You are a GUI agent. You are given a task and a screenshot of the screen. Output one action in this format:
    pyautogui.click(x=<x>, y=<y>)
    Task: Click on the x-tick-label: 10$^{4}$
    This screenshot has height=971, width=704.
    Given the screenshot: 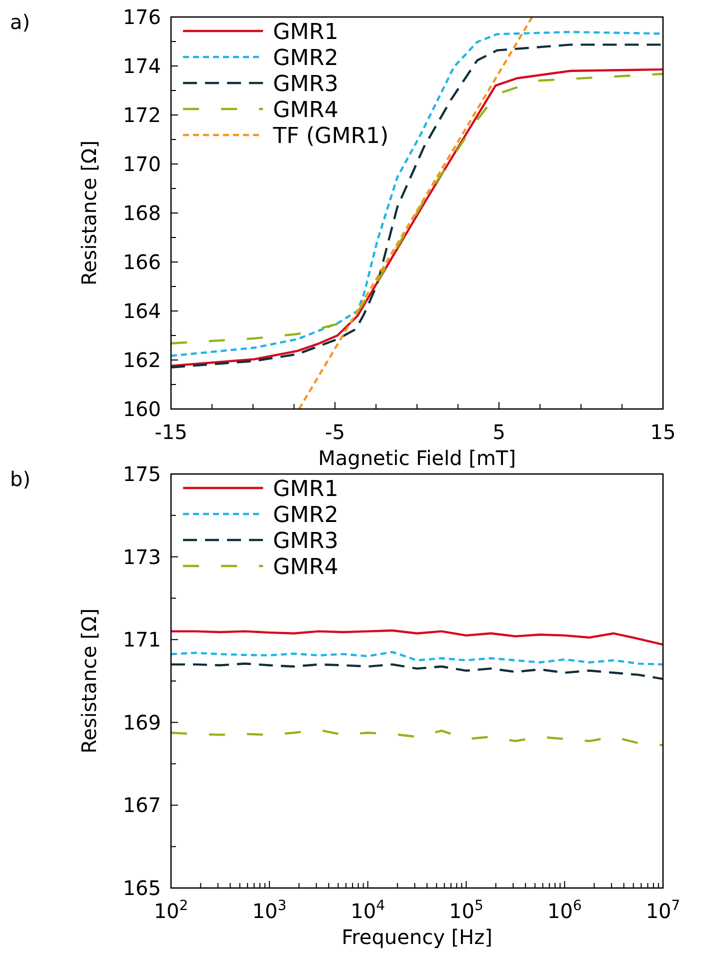 What is the action you would take?
    pyautogui.click(x=368, y=910)
    